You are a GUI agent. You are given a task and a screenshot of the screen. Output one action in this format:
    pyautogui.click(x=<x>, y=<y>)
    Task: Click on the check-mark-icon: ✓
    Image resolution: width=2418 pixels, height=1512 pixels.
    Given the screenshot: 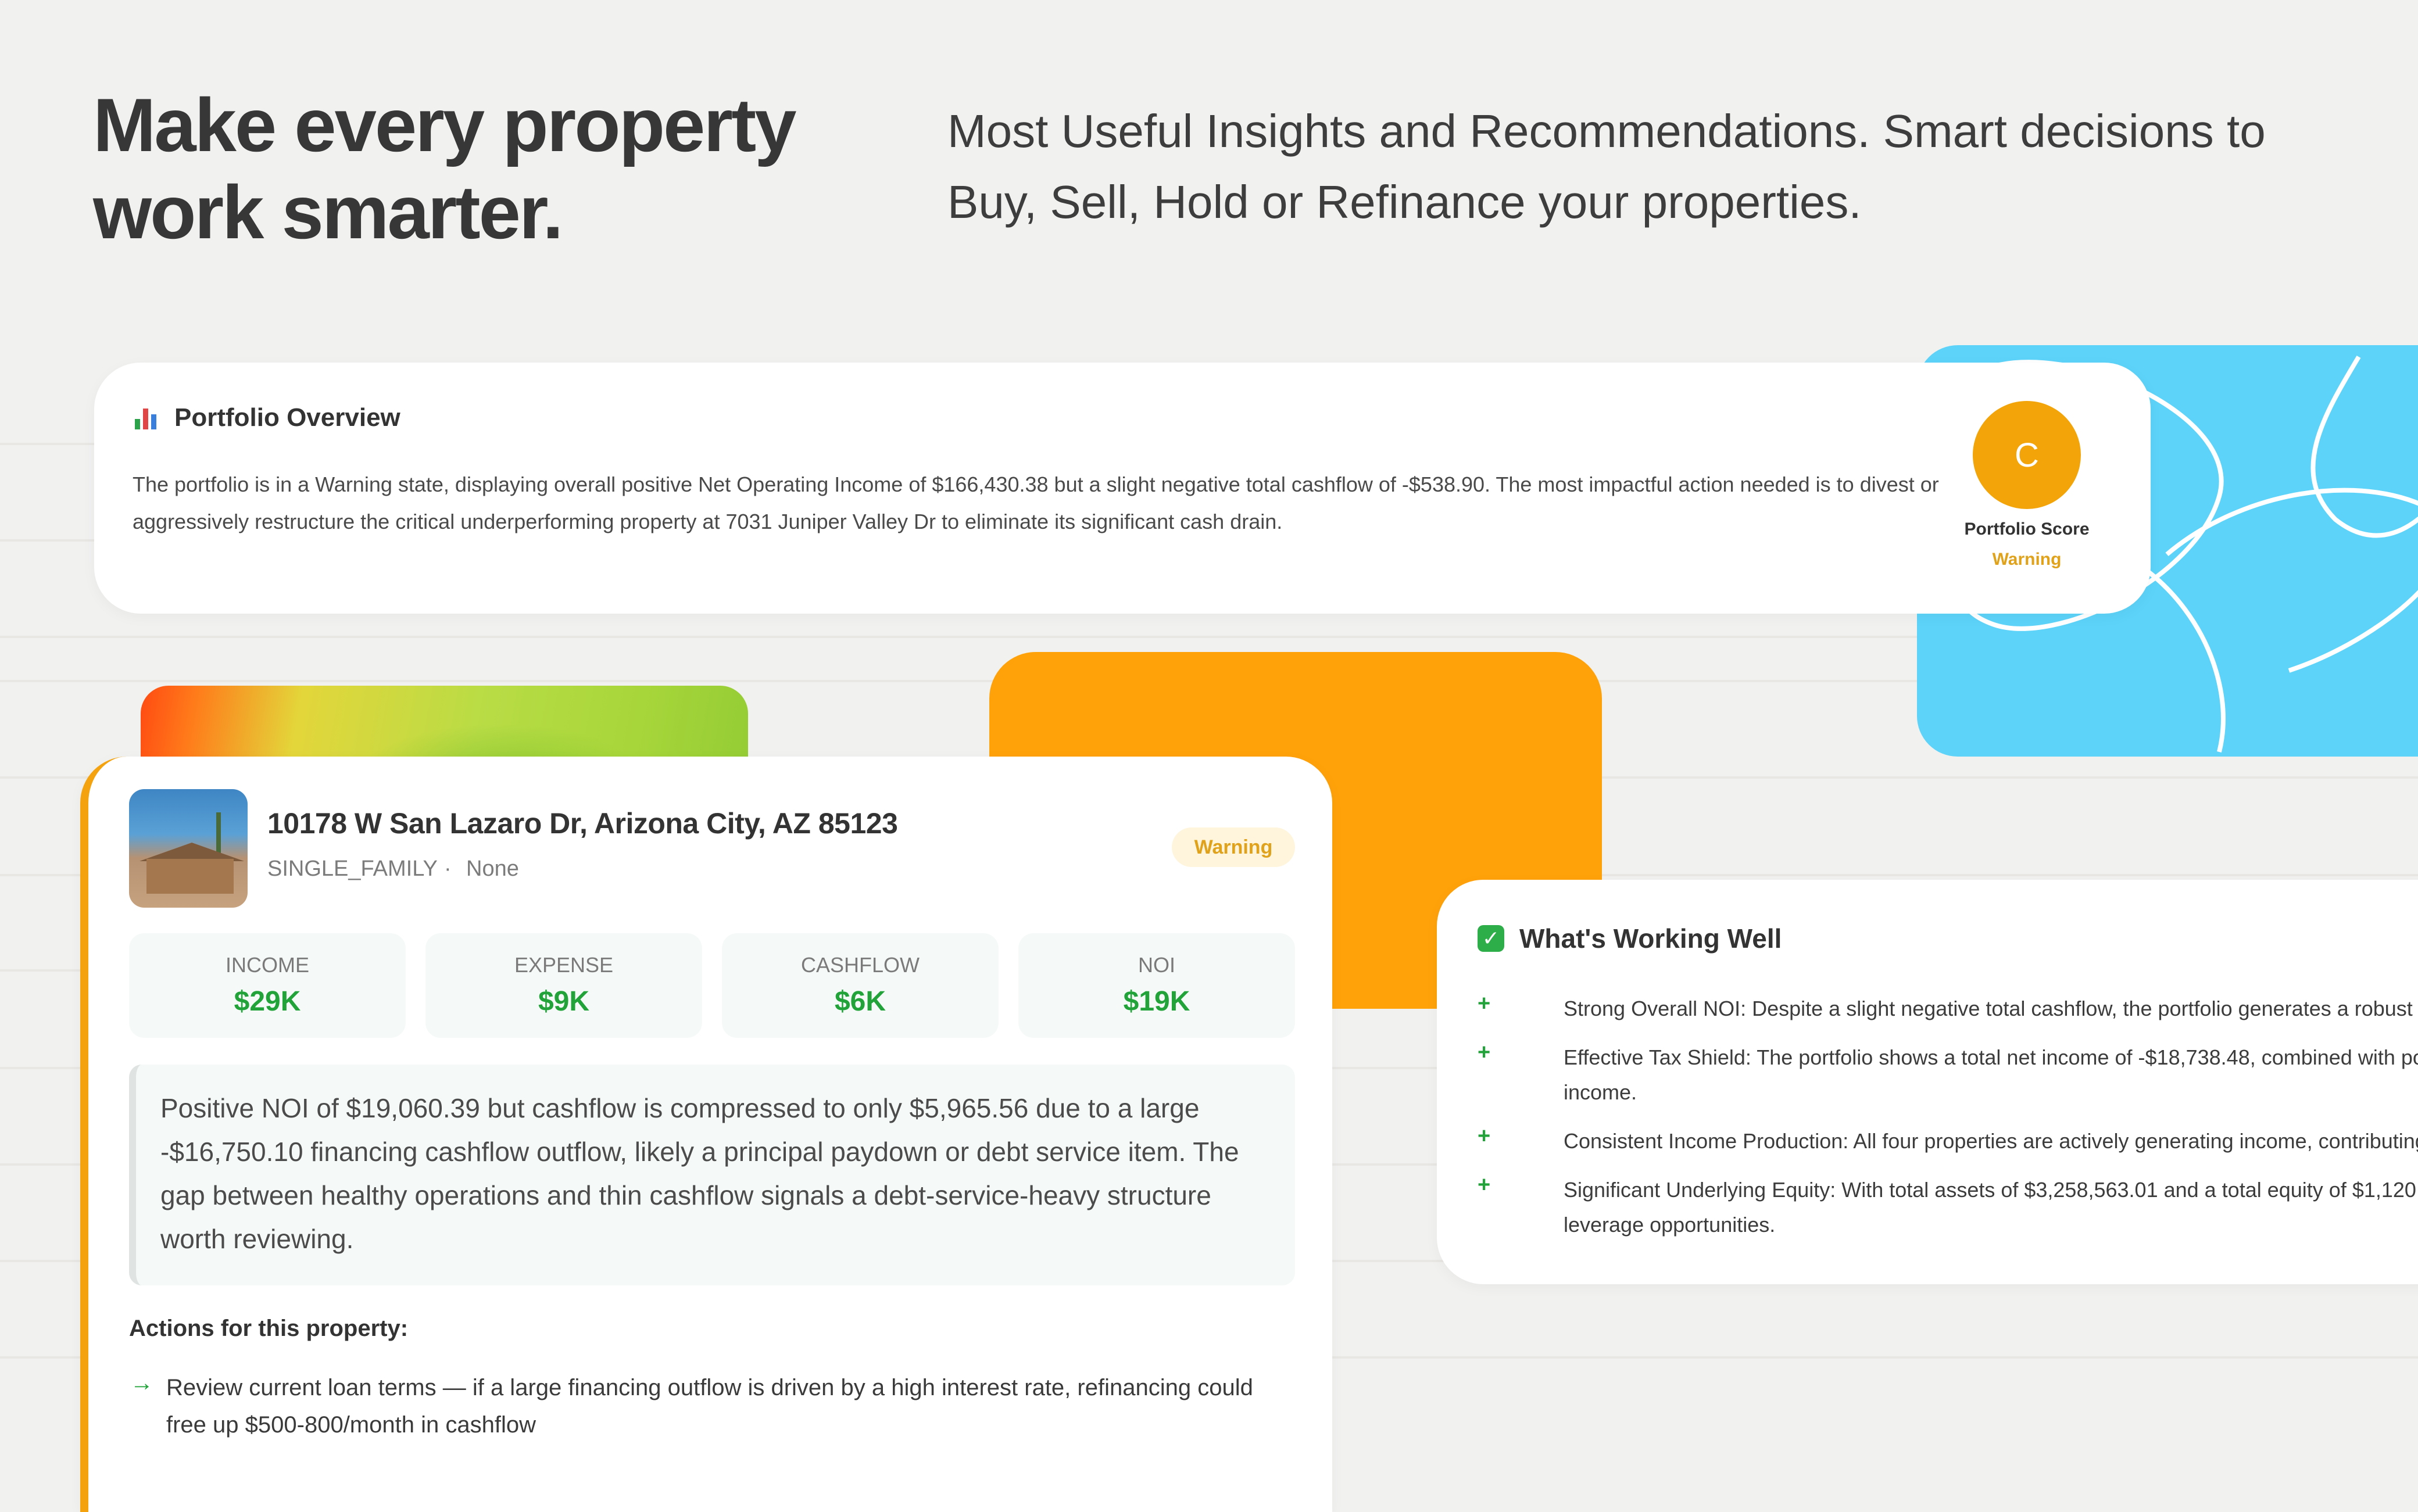 What is the action you would take?
    pyautogui.click(x=1491, y=938)
    